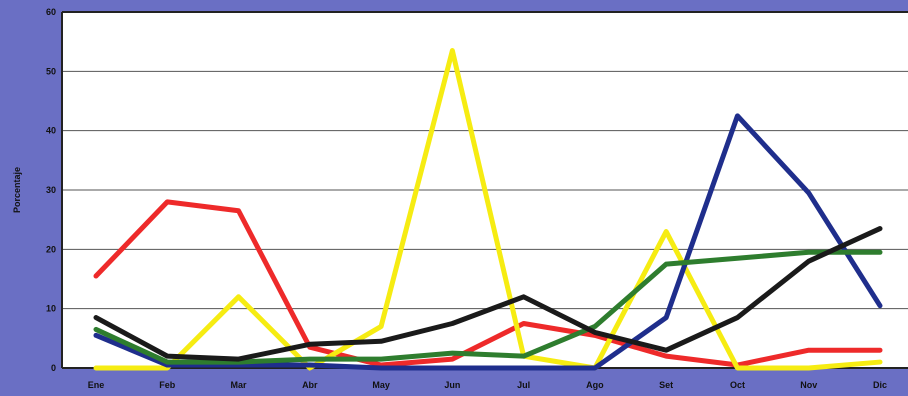  I want to click on y-axis-ticks: 0 10 20 30 40 50 60, so click(51, 190).